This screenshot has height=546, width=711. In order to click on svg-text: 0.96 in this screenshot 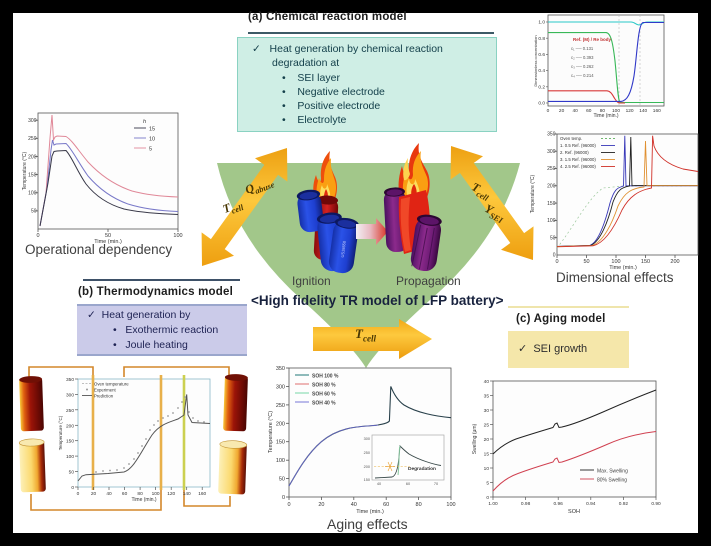, I will do `click(559, 504)`.